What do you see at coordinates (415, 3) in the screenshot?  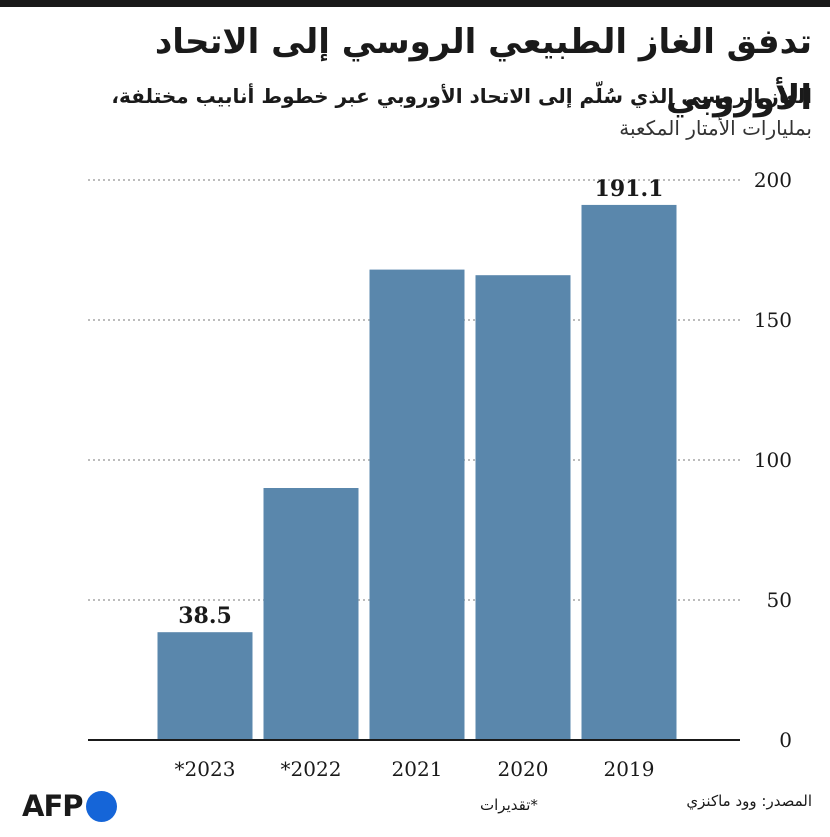 I see `top-rule` at bounding box center [415, 3].